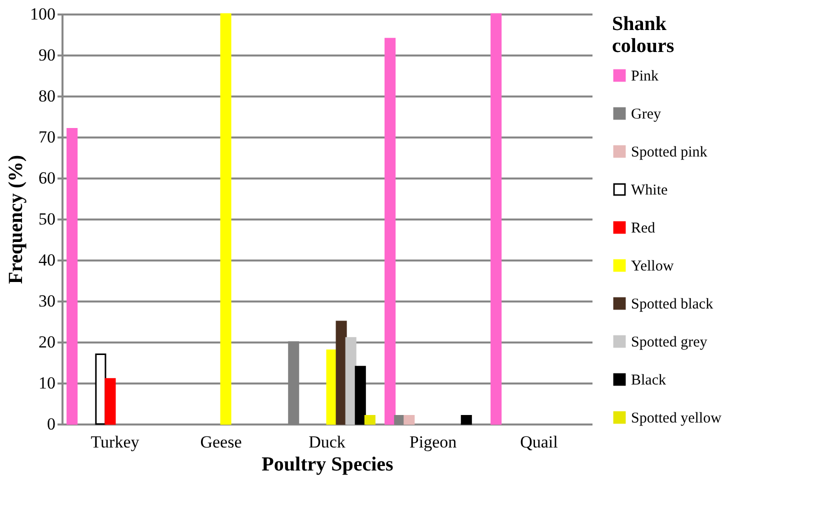 This screenshot has width=821, height=511. What do you see at coordinates (47, 383) in the screenshot?
I see `y-tick-label: 10` at bounding box center [47, 383].